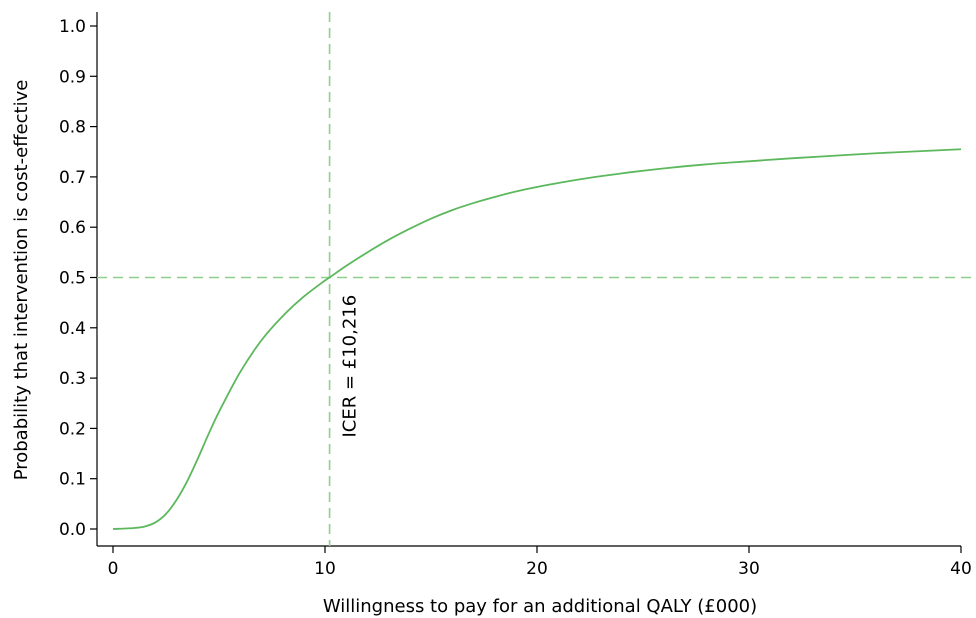 The width and height of the screenshot is (976, 618). Describe the element at coordinates (113, 569) in the screenshot. I see `x-tick-label: 0` at that location.